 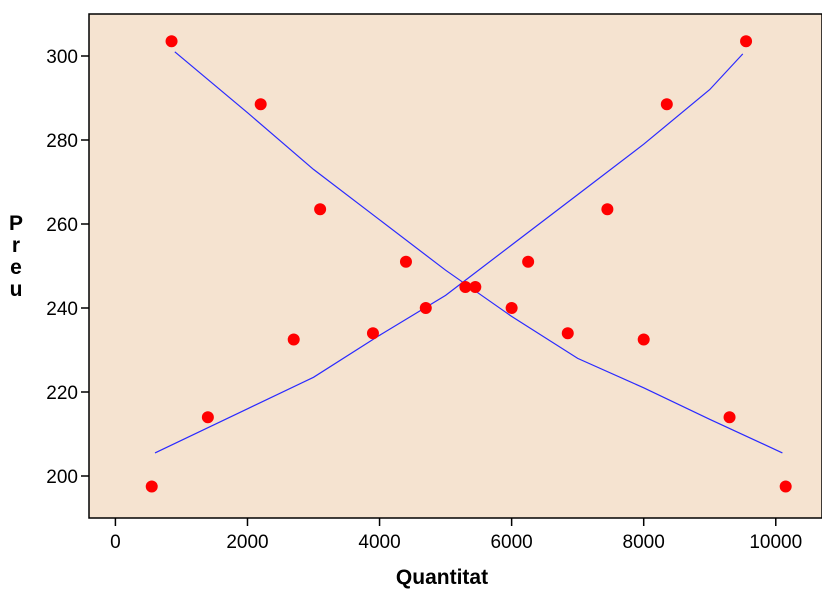 I want to click on x-tick-label: 4000, so click(x=379, y=542).